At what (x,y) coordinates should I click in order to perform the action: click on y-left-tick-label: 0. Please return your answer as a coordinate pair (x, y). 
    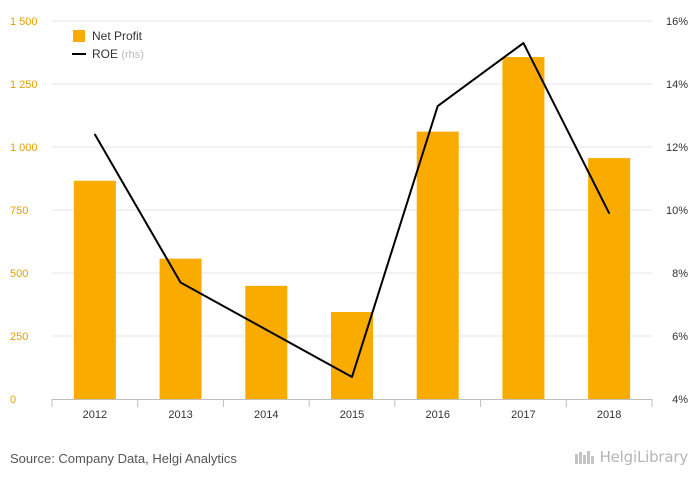
    Looking at the image, I should click on (13, 400).